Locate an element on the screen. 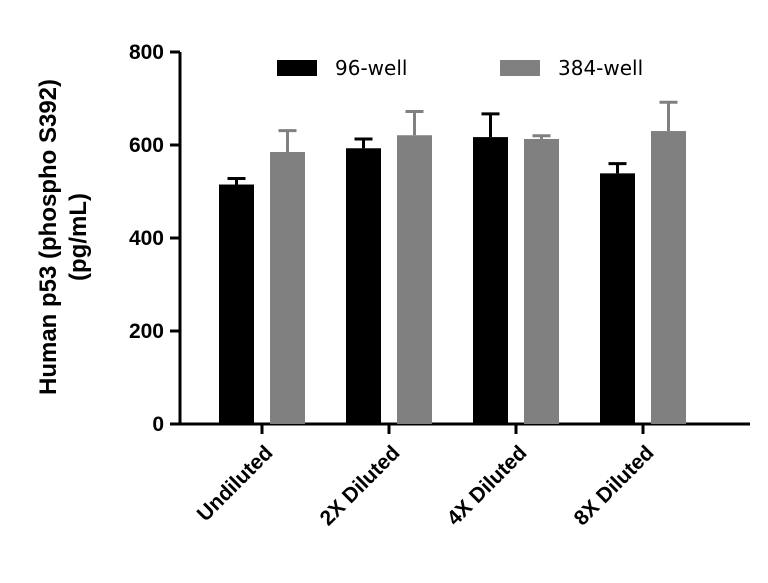  y-axis-title: Human p53 (phospho S392) (pg/mL) is located at coordinates (63, 237).